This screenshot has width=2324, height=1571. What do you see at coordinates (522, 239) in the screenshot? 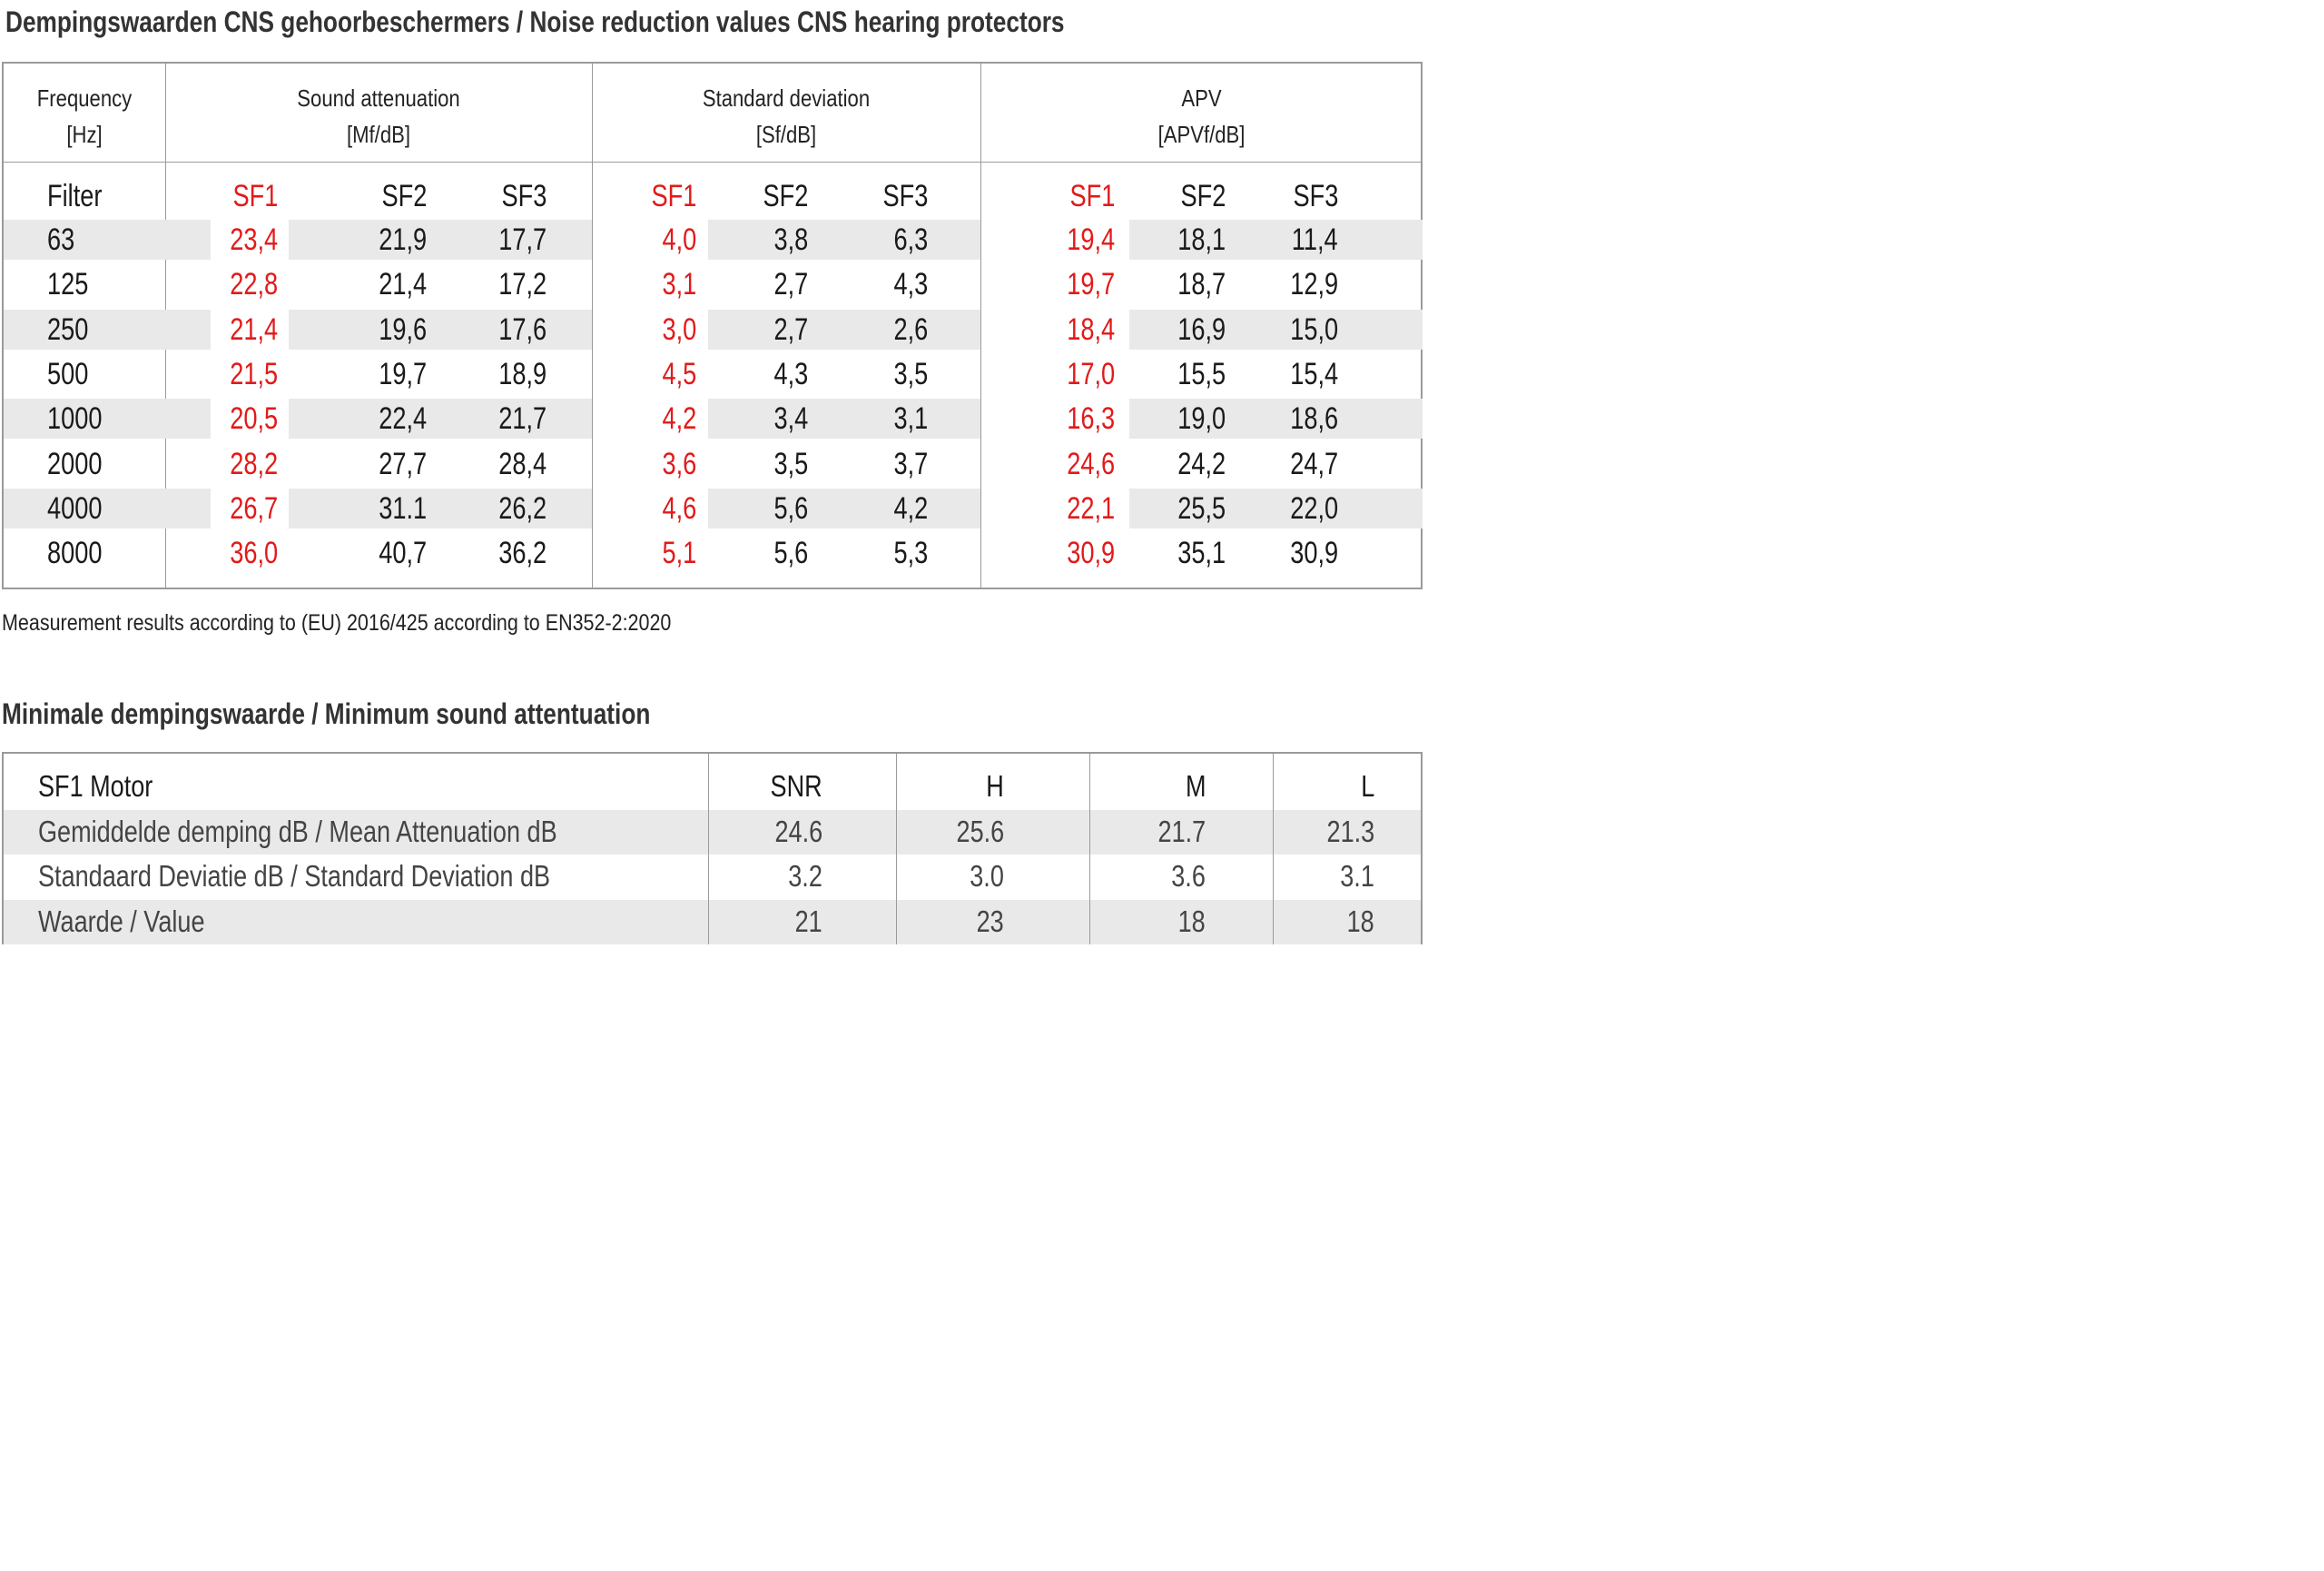
I see `value-cell: 17,7` at bounding box center [522, 239].